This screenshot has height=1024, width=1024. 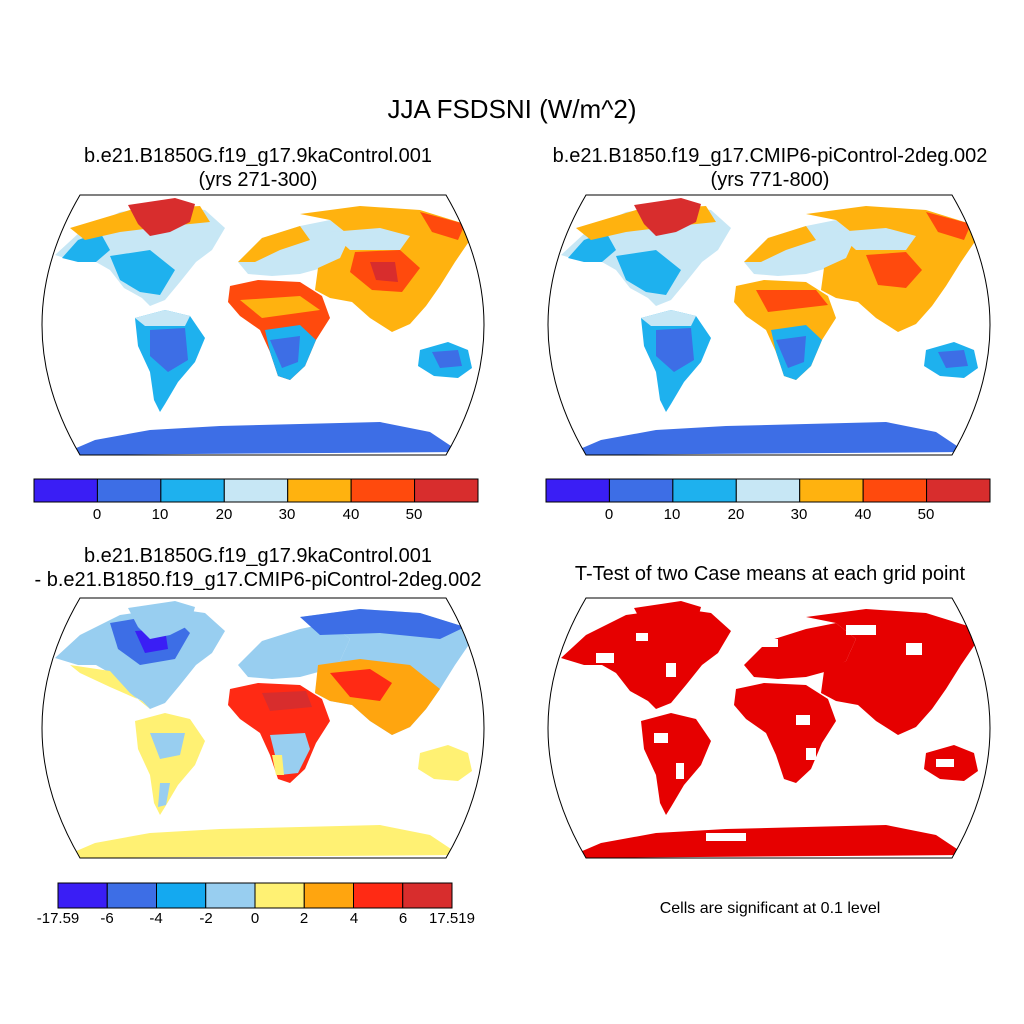 I want to click on colorbar-tick-label: 2, so click(x=304, y=918).